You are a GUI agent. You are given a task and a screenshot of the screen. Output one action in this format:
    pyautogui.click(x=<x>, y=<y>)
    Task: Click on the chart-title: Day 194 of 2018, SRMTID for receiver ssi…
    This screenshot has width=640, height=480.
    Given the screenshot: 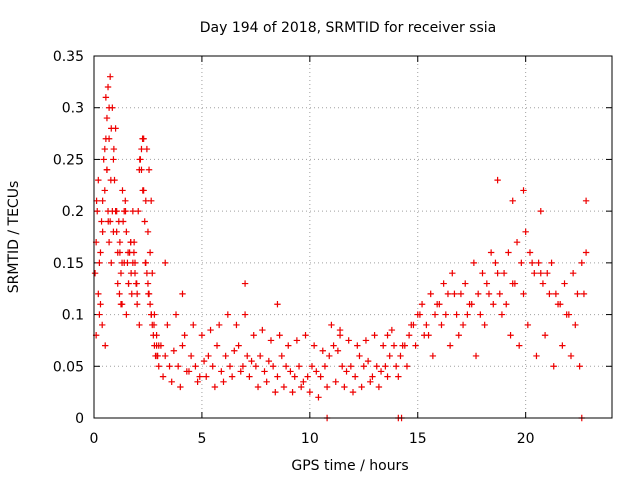 What is the action you would take?
    pyautogui.click(x=348, y=28)
    